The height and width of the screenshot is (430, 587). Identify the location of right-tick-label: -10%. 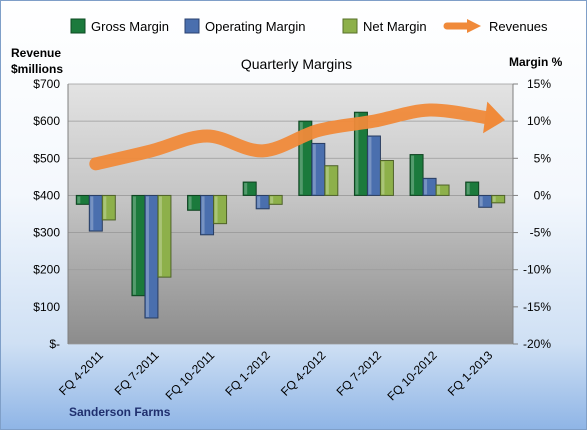
(537, 270).